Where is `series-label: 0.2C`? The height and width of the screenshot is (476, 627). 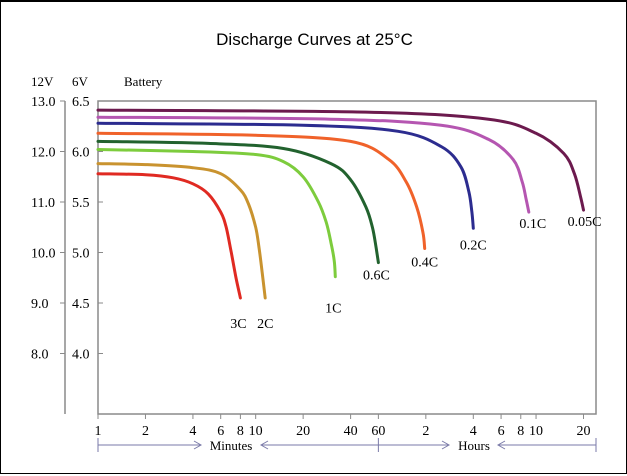 series-label: 0.2C is located at coordinates (473, 245).